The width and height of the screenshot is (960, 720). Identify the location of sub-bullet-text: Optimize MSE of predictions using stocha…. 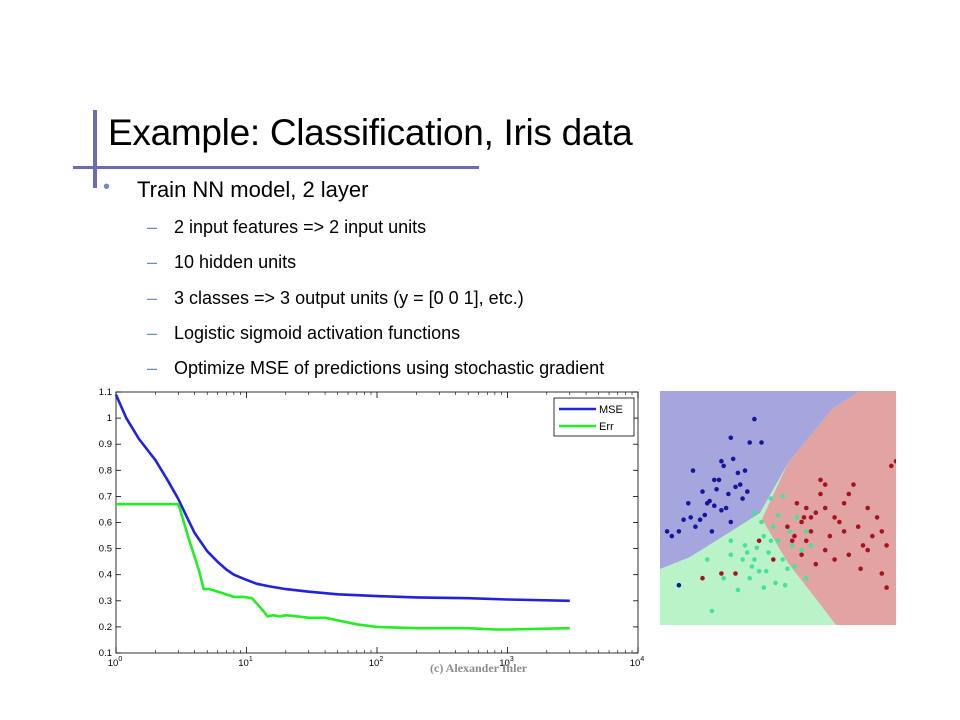
(389, 368).